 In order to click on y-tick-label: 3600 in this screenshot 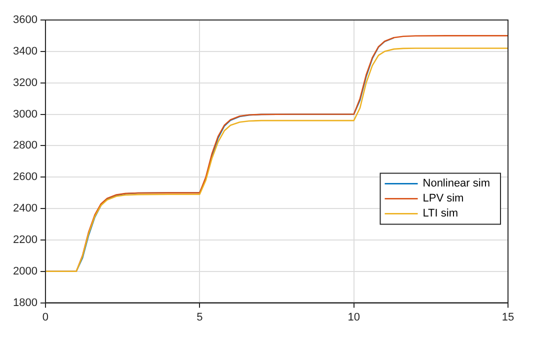, I will do `click(25, 20)`.